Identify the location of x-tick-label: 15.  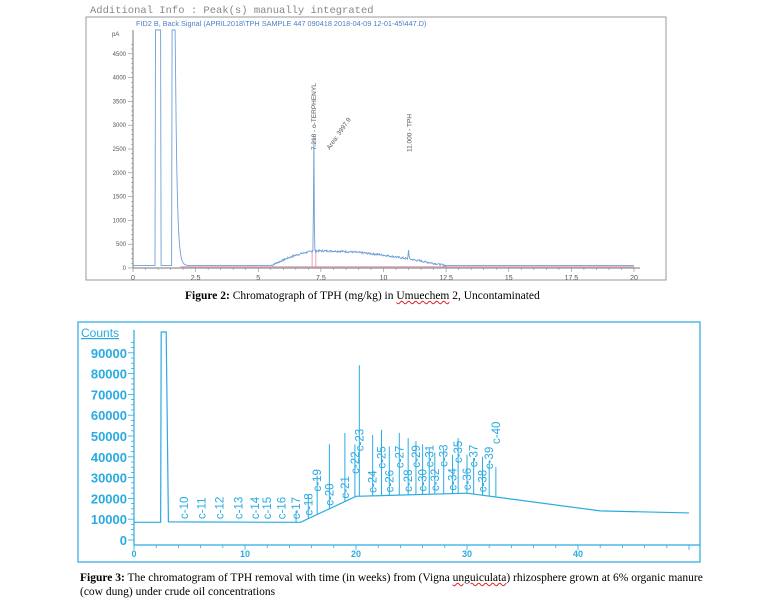
(509, 278).